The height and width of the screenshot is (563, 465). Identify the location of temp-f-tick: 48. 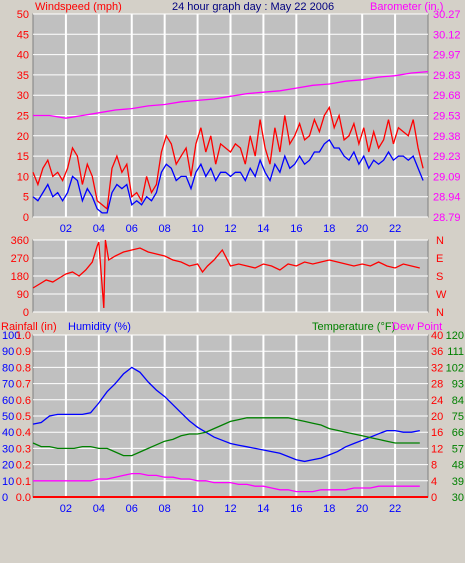
(458, 466).